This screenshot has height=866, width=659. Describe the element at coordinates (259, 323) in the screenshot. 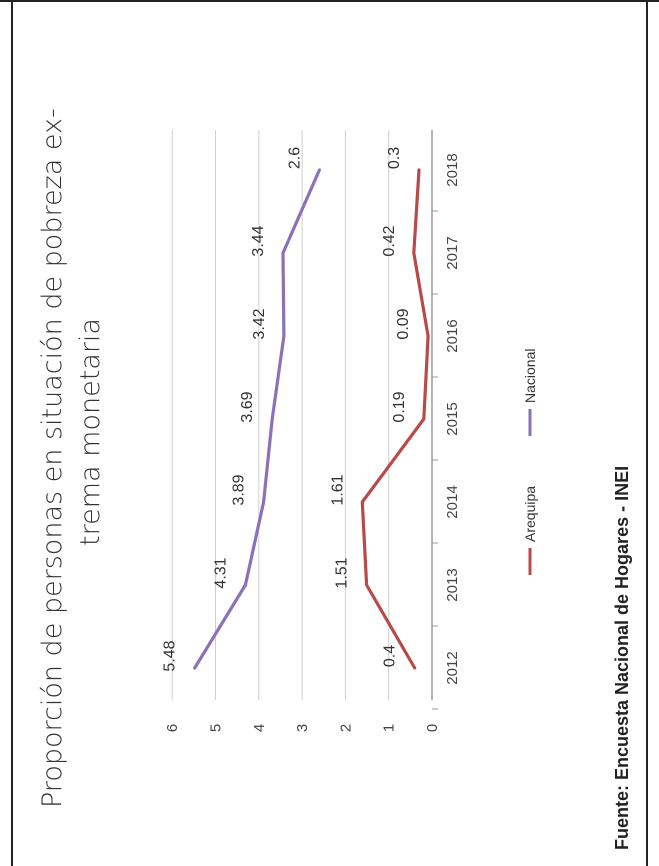

I see `data-label: 3.42` at that location.